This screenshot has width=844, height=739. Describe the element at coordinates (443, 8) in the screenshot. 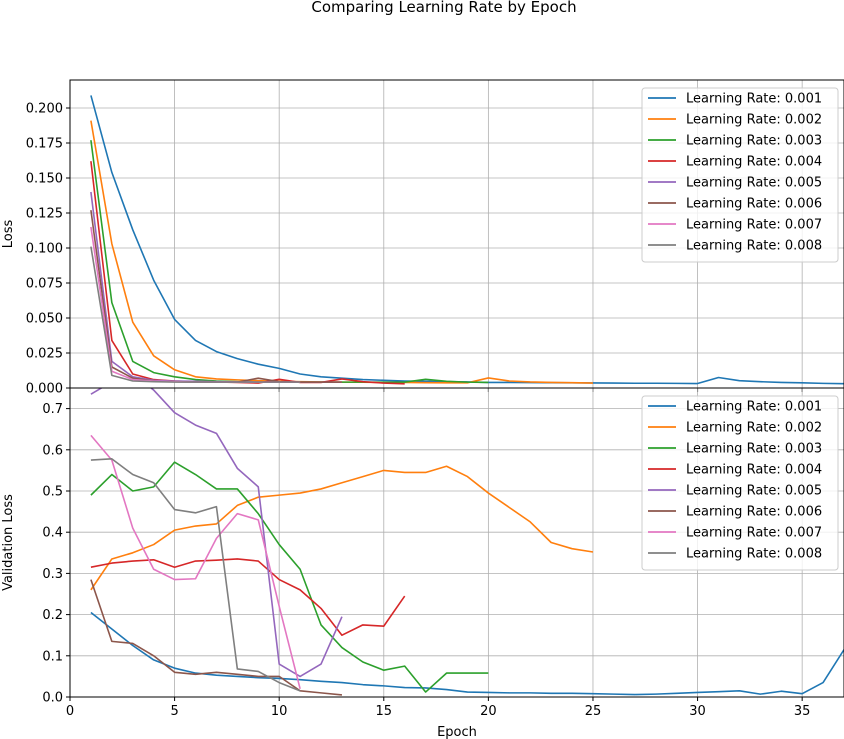

I see `chart-title: Comparing Learning Rate by Epoch` at that location.